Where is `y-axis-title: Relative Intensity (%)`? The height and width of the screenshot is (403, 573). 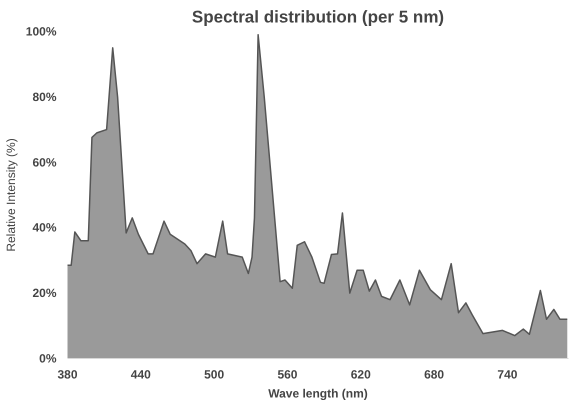
y-axis-title: Relative Intensity (%) is located at coordinates (11, 195).